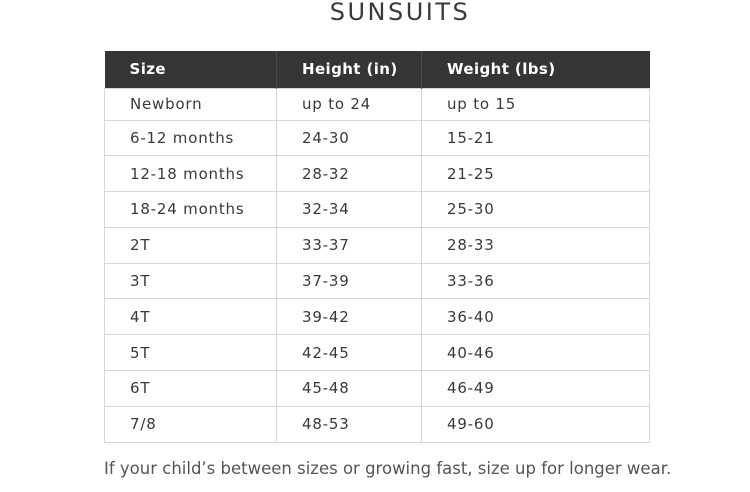 The width and height of the screenshot is (750, 492). Describe the element at coordinates (190, 317) in the screenshot. I see `size-cell: 4T` at that location.